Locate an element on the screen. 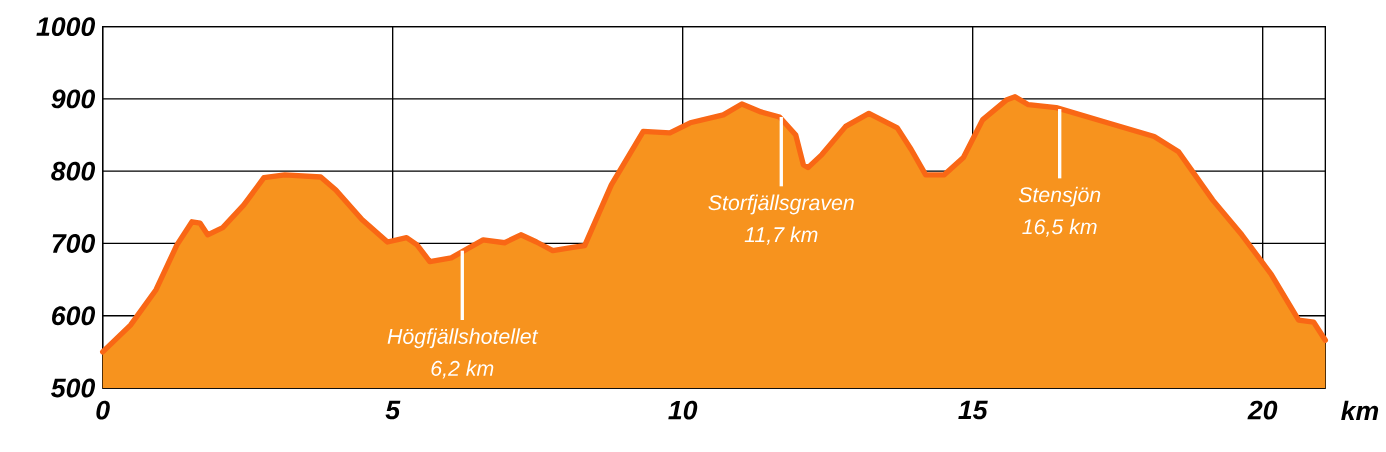  y-tick-label: 500 is located at coordinates (73, 388).